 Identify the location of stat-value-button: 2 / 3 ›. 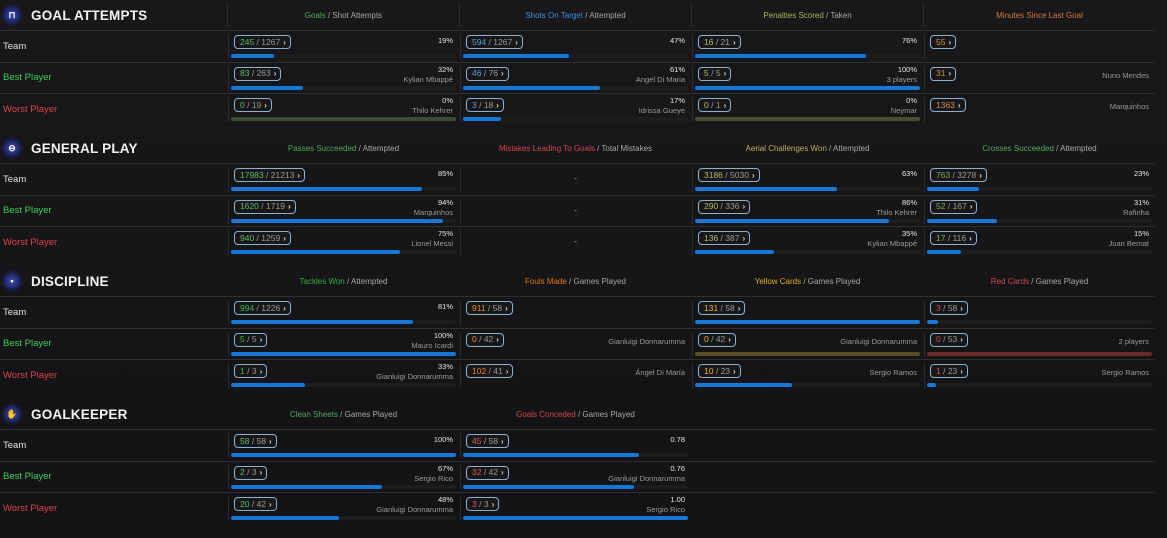
(251, 472).